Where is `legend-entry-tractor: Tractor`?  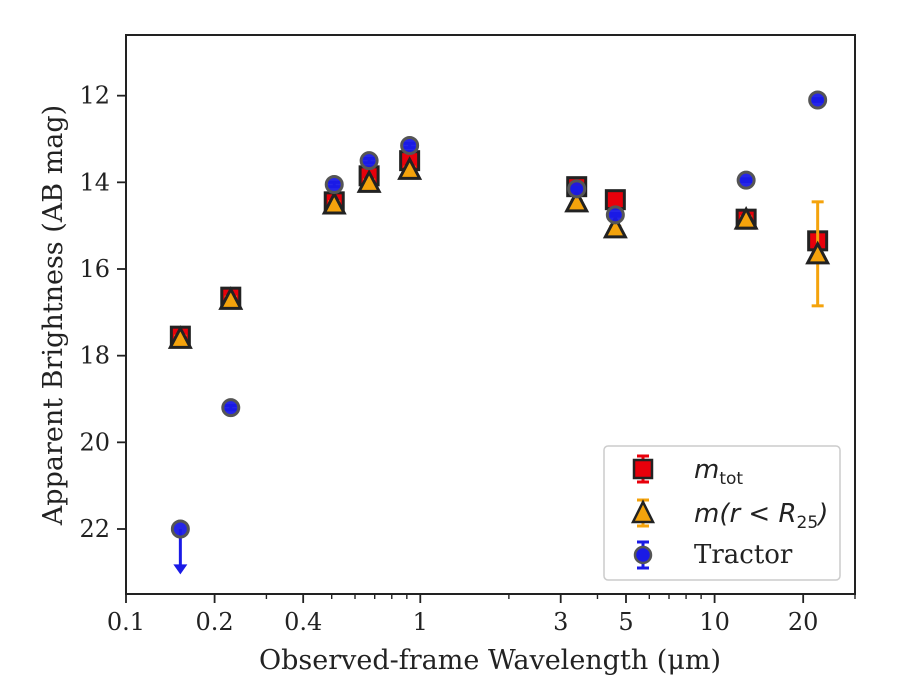 legend-entry-tractor: Tractor is located at coordinates (713, 555).